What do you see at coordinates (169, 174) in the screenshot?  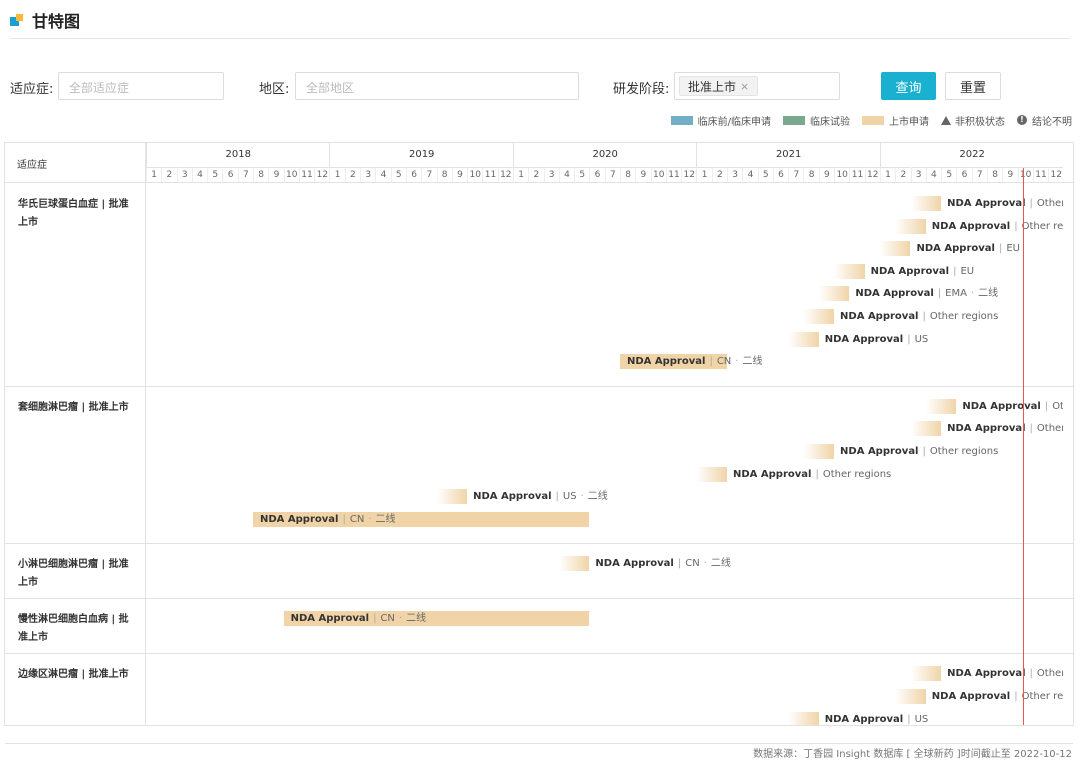 I see `month-label: 2` at bounding box center [169, 174].